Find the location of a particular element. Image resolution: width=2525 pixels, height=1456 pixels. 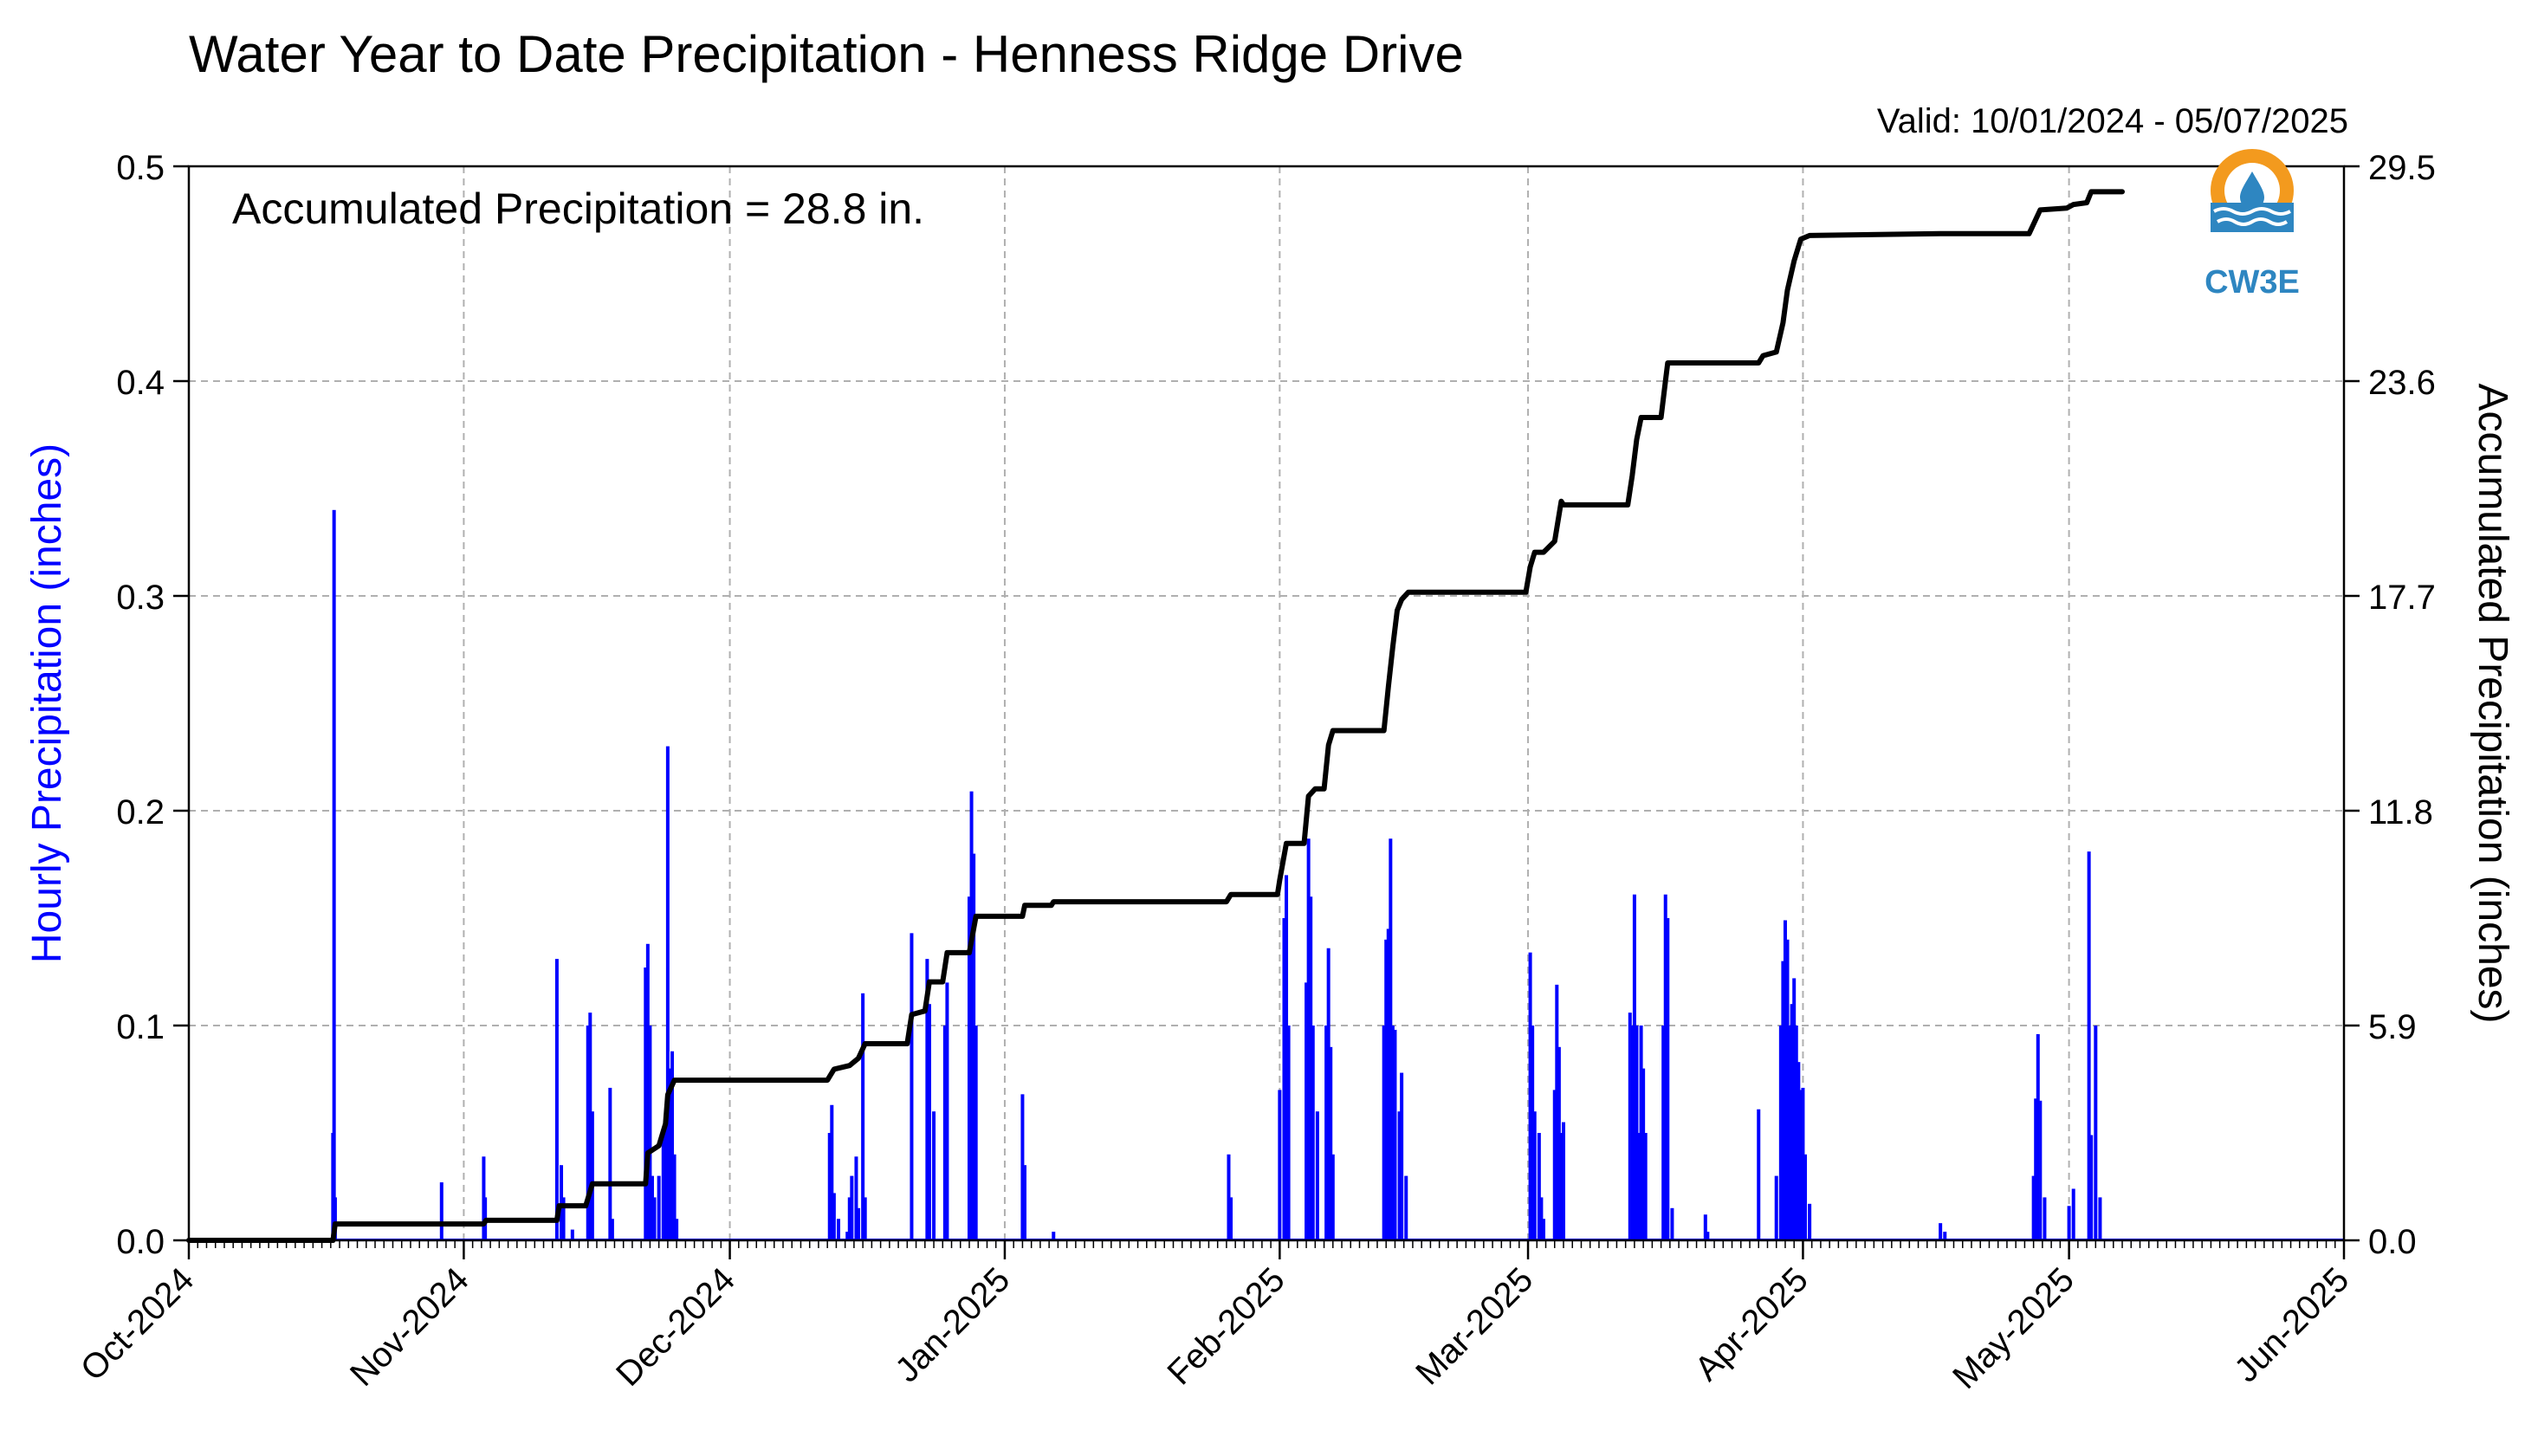

y-right-tick-label: 11.8 is located at coordinates (2400, 812).